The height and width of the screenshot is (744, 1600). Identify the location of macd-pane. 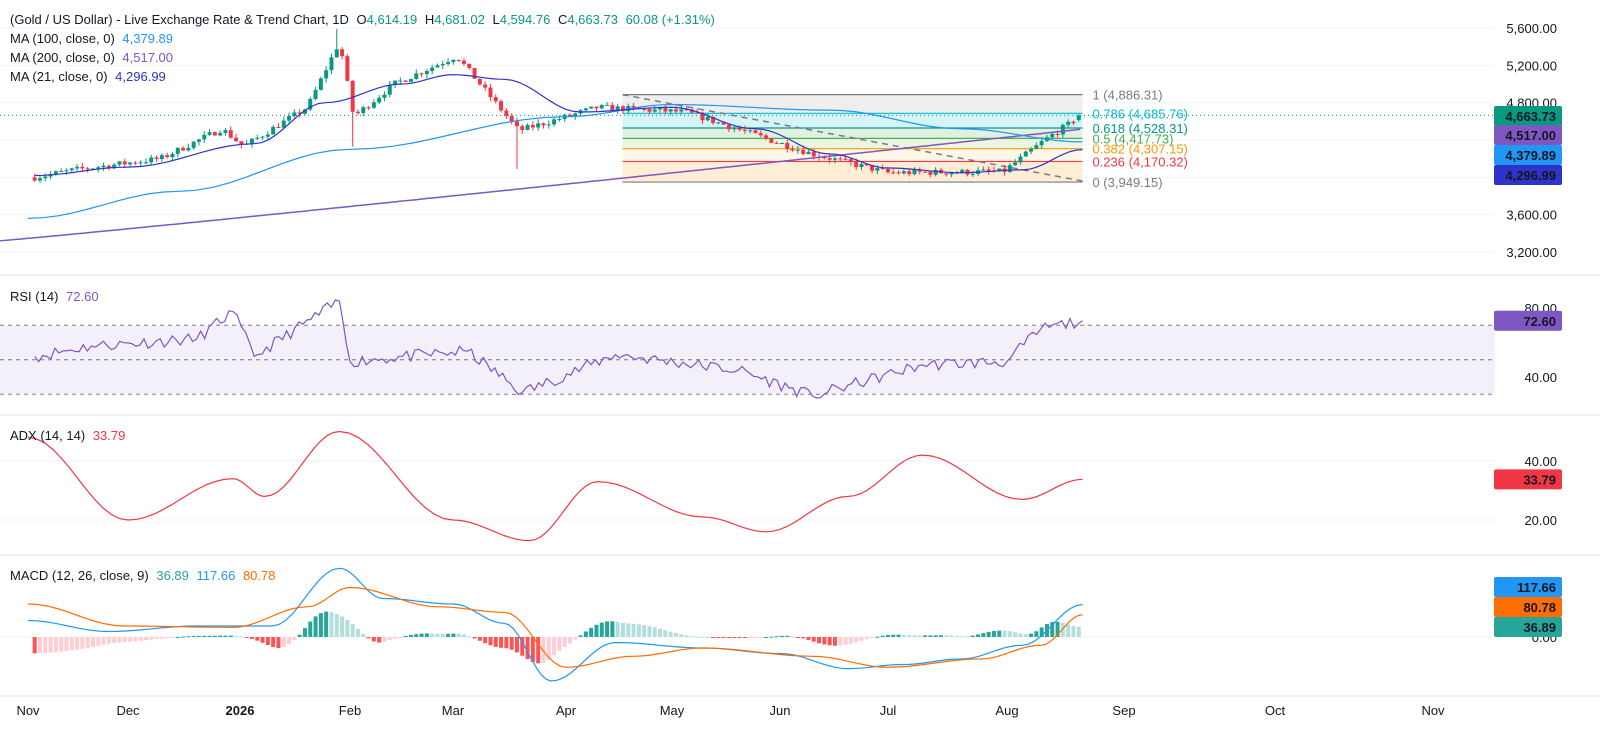
(747, 624).